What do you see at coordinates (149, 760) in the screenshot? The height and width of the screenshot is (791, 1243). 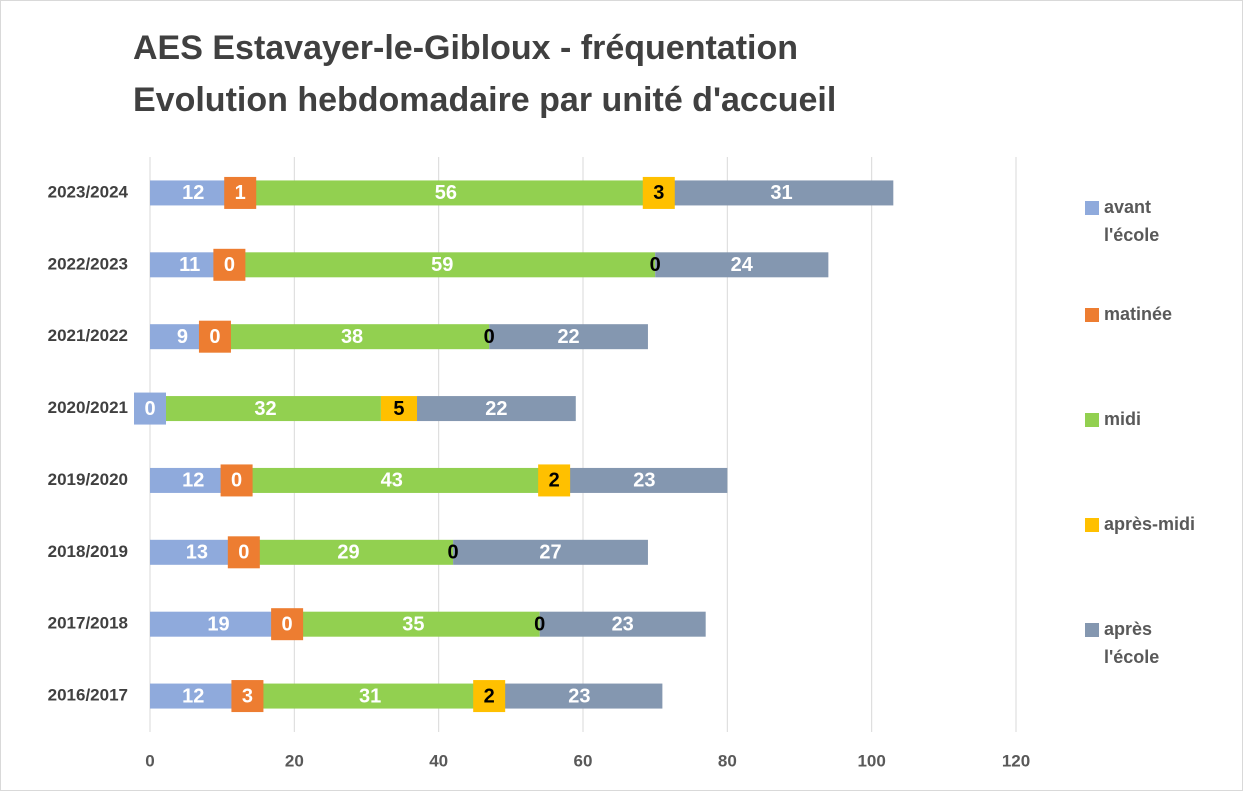 I see `x-tick-label: 0` at bounding box center [149, 760].